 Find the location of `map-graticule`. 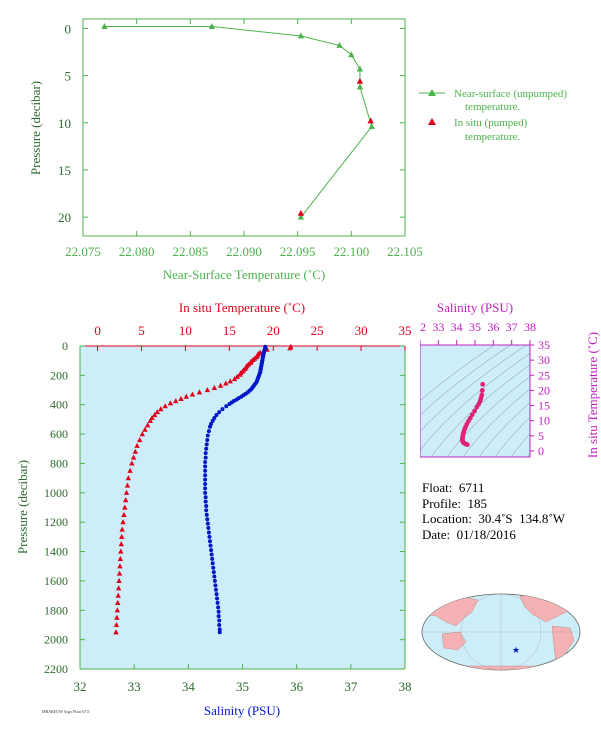

map-graticule is located at coordinates (501, 632).